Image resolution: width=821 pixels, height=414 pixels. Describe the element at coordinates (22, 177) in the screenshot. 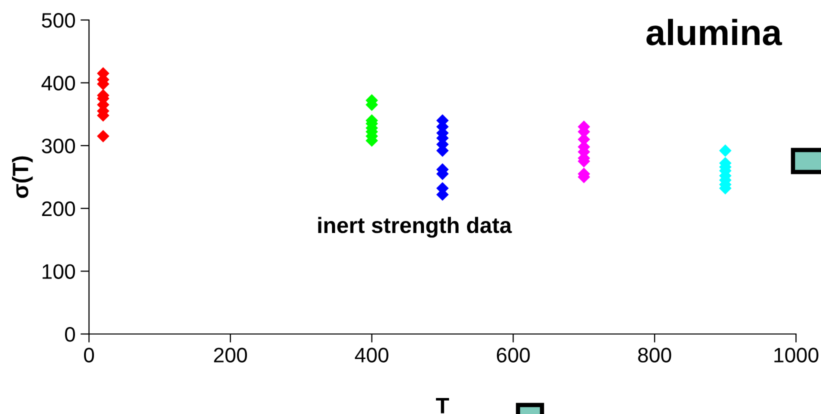

I see `y-axis-title: σ(T)` at that location.